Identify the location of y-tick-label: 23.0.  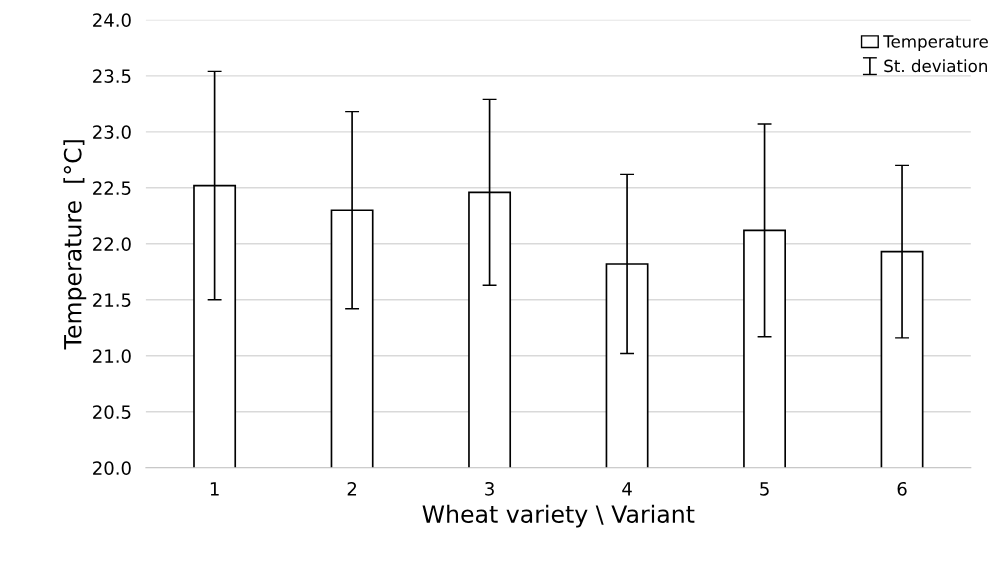
(112, 132).